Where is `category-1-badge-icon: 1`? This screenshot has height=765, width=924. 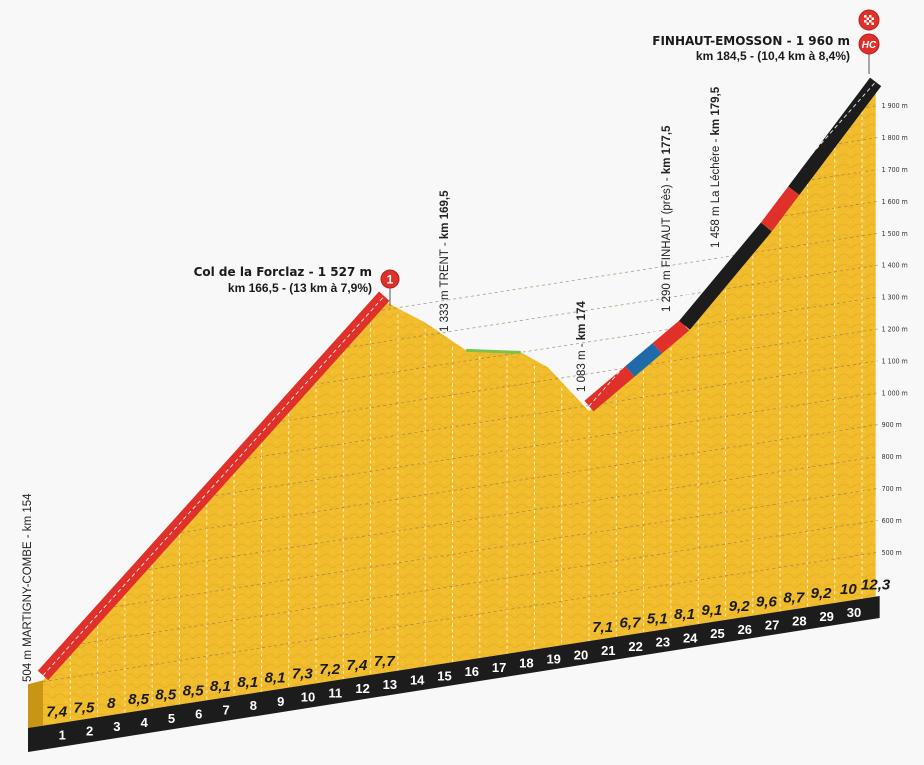 category-1-badge-icon: 1 is located at coordinates (390, 279).